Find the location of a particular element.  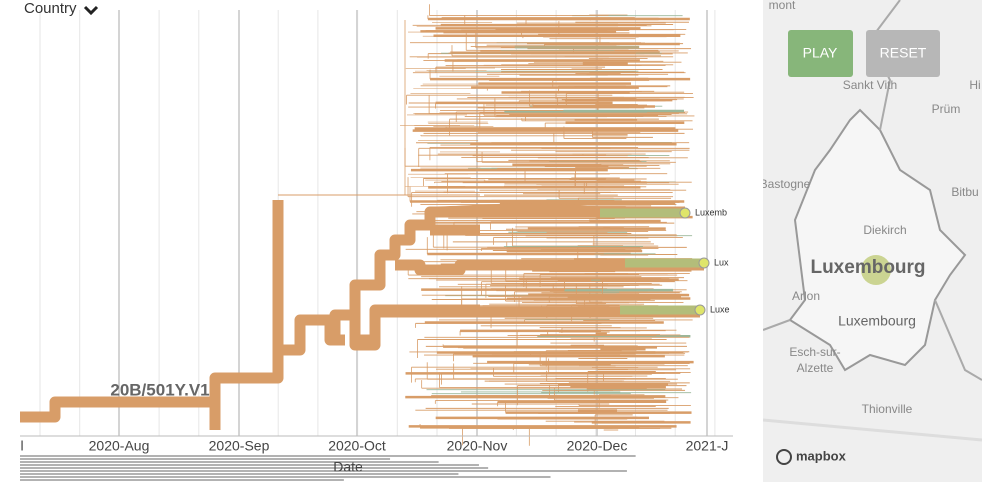

chevron is located at coordinates (91, 10).